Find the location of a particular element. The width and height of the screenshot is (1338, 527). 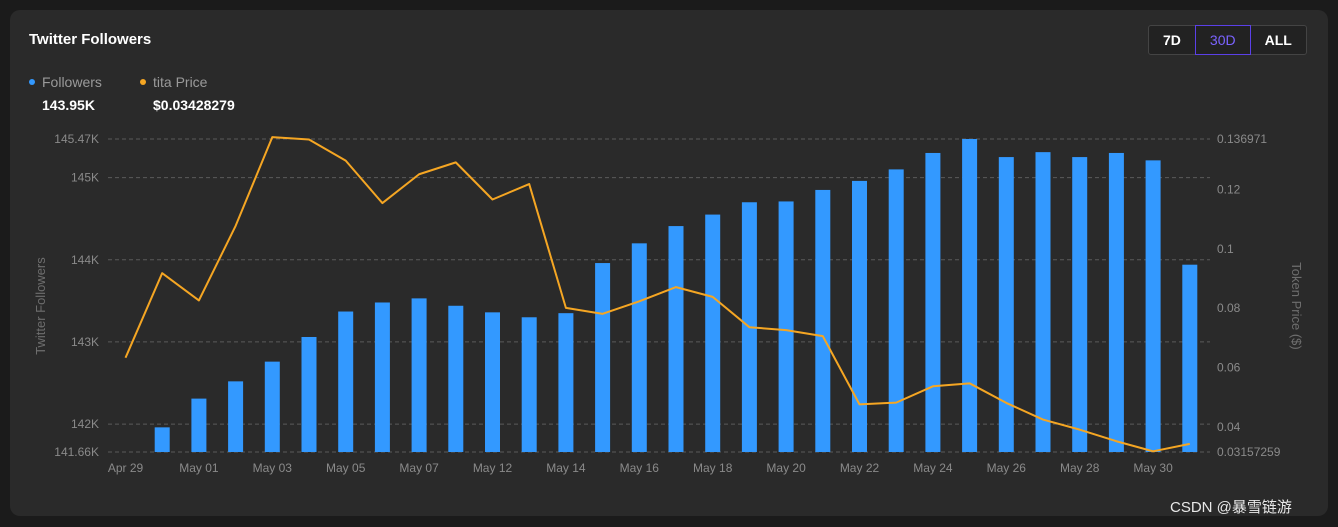

time-range-selector: 7D 30D ALL is located at coordinates (1227, 40).